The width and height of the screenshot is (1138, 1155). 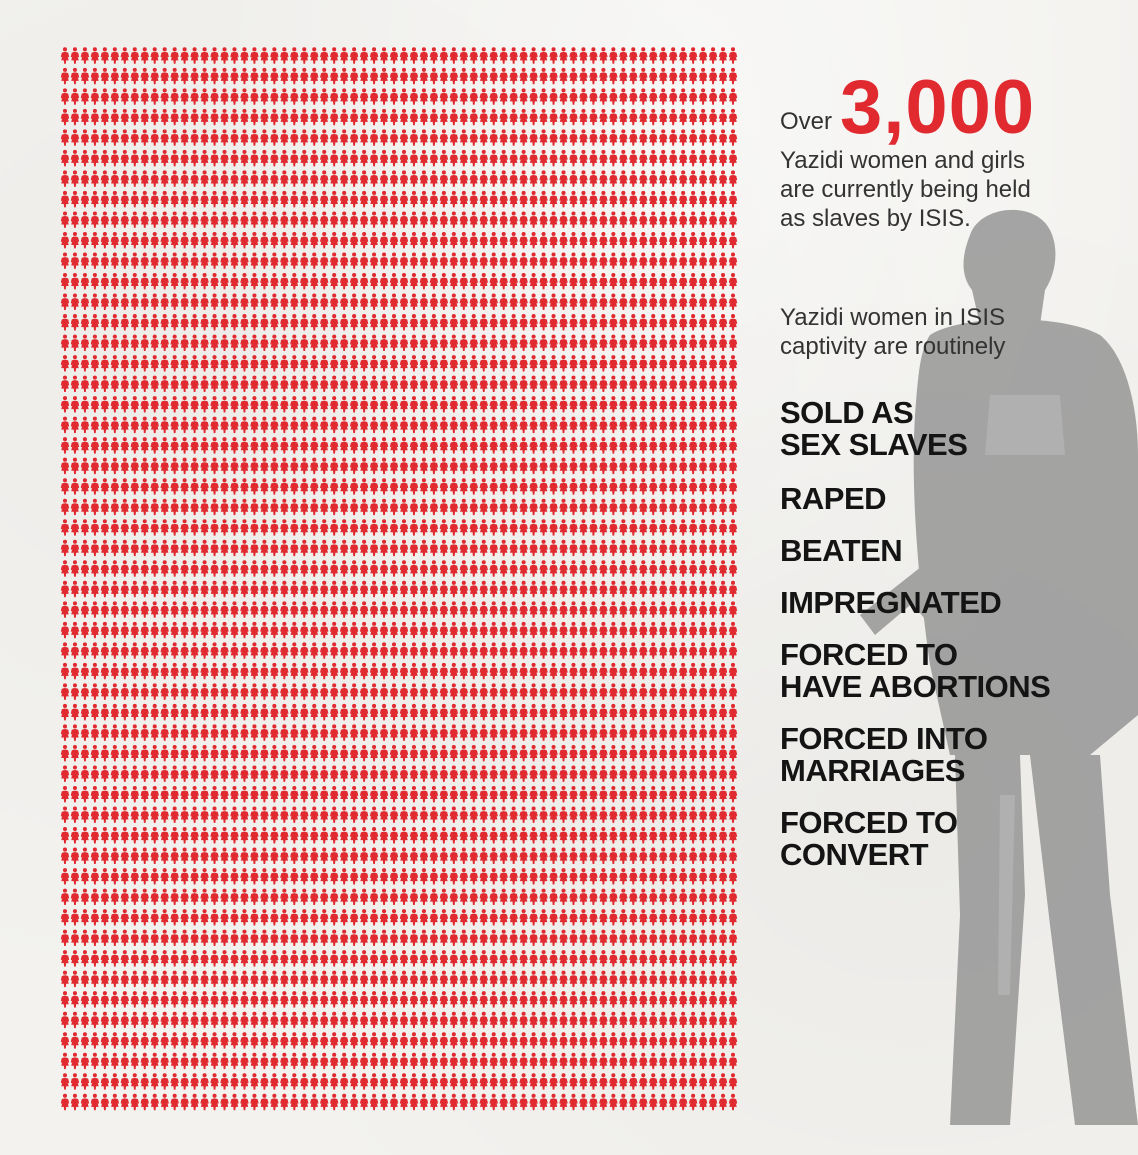 I want to click on stat-description-line: as slaves by ISIS., so click(x=875, y=218).